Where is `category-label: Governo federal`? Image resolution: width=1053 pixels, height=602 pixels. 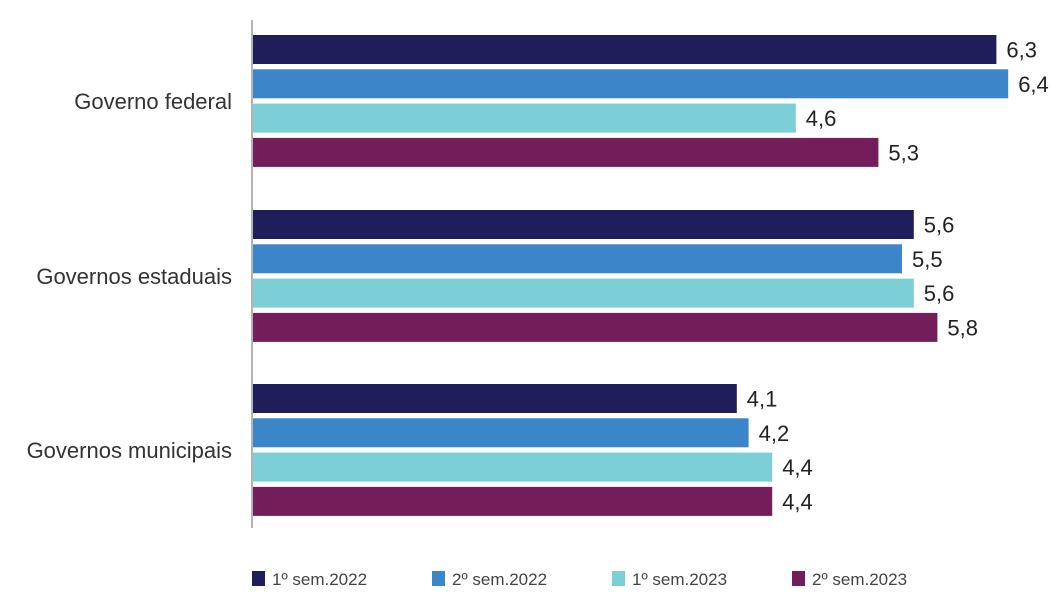
category-label: Governo federal is located at coordinates (153, 101).